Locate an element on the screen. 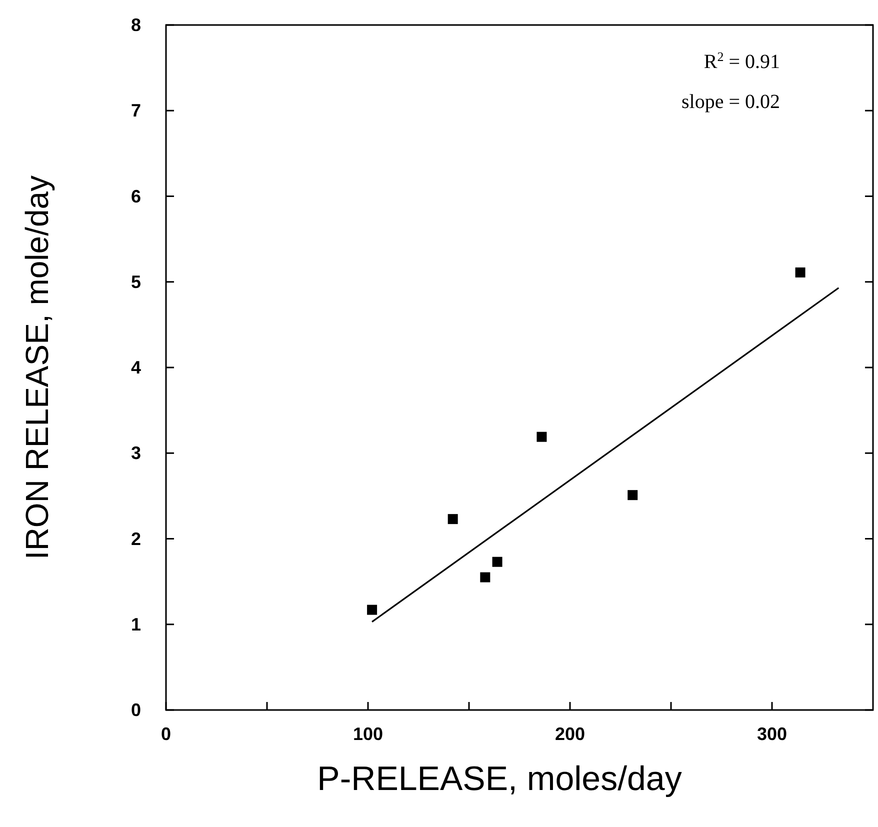  annotation: slope = 0.02 is located at coordinates (731, 102).